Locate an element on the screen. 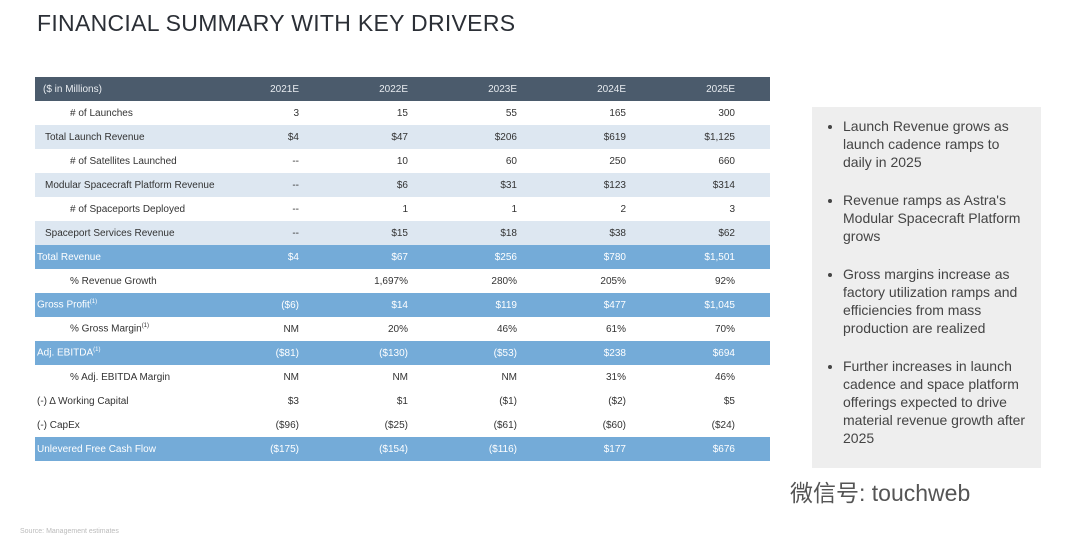  value-cell: ($116) is located at coordinates (497, 449).